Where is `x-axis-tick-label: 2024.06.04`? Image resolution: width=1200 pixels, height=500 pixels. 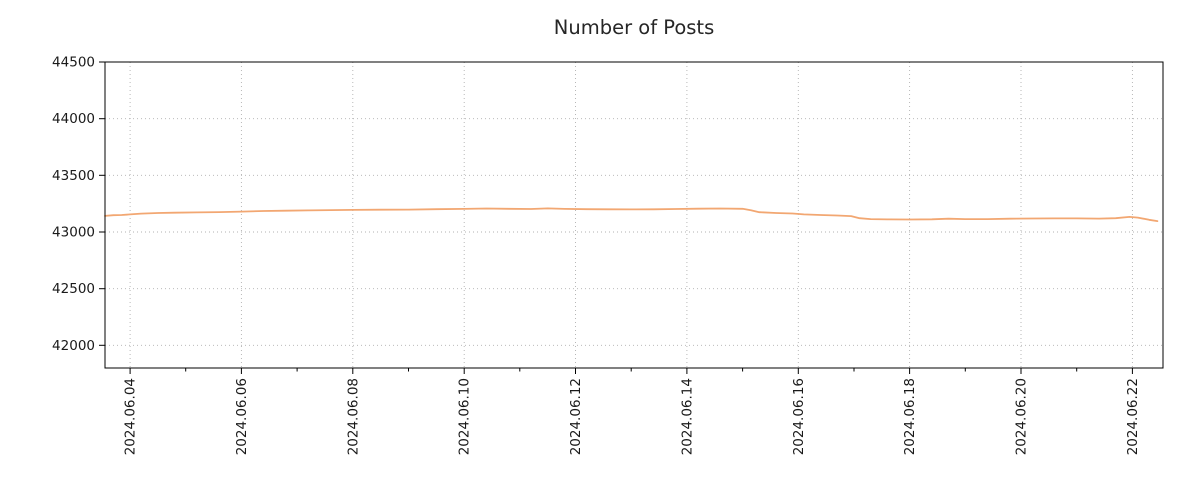 x-axis-tick-label: 2024.06.04 is located at coordinates (131, 416).